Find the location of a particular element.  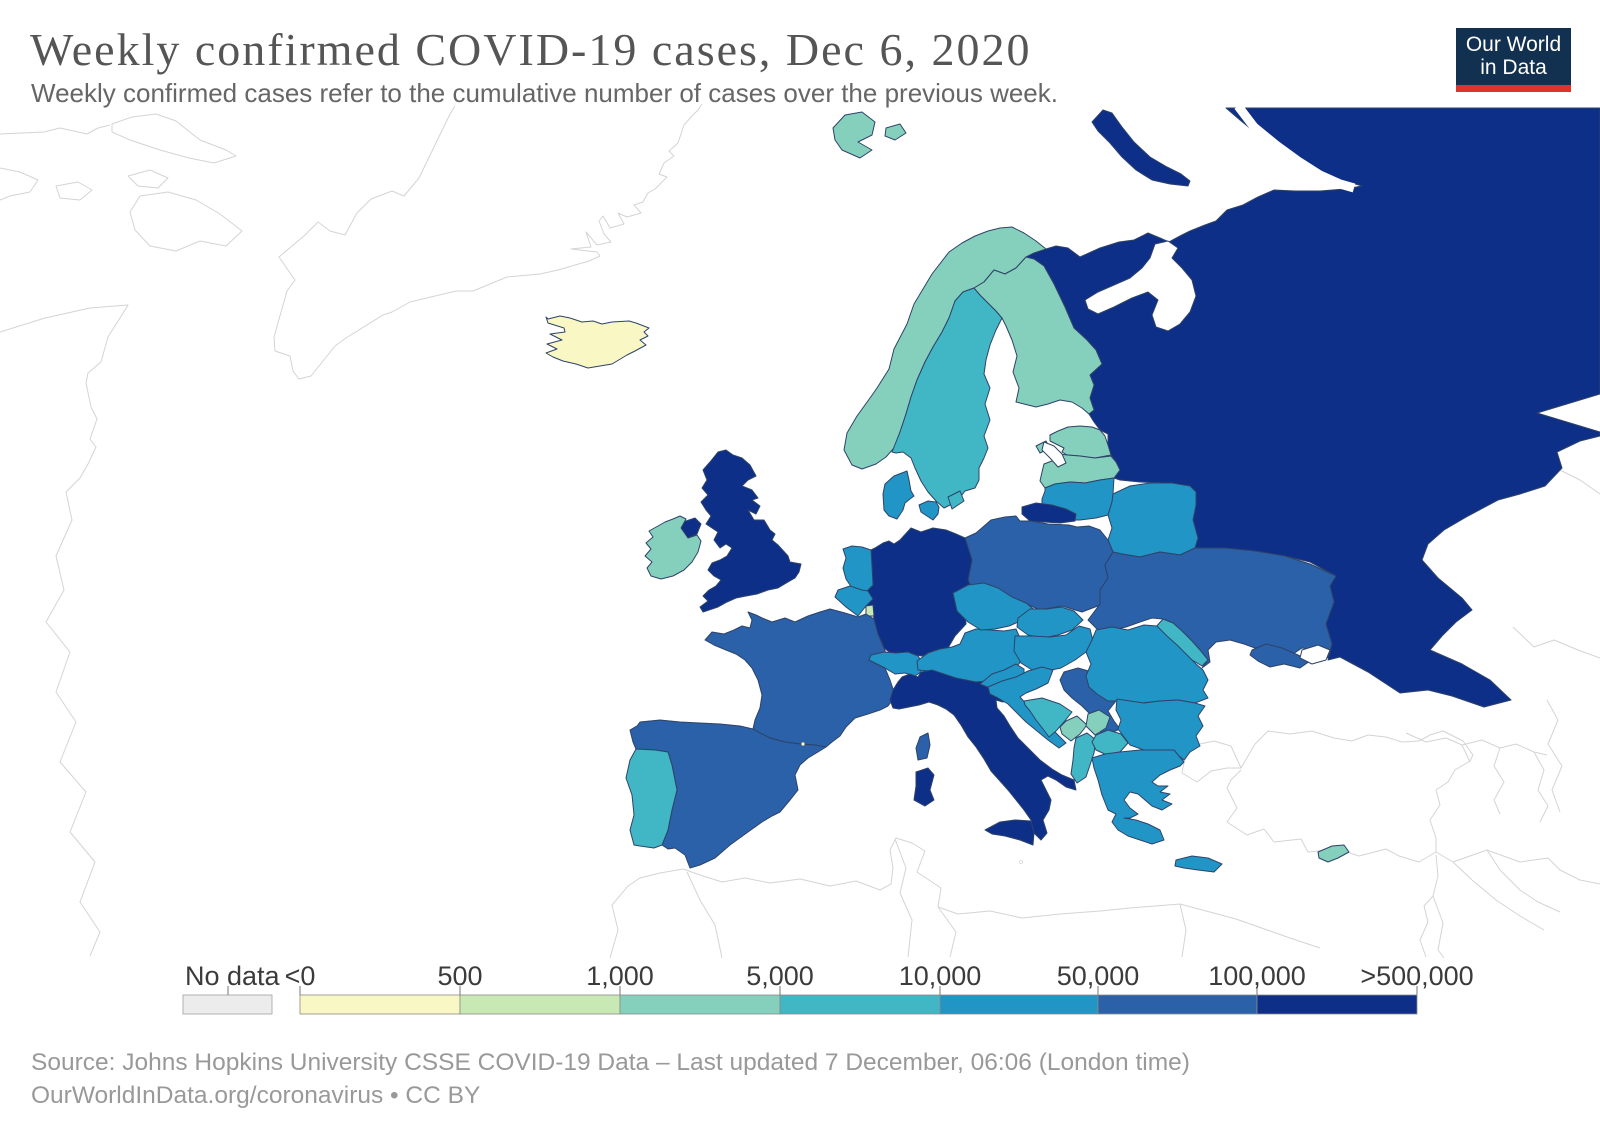

svg-text: No data is located at coordinates (233, 976).